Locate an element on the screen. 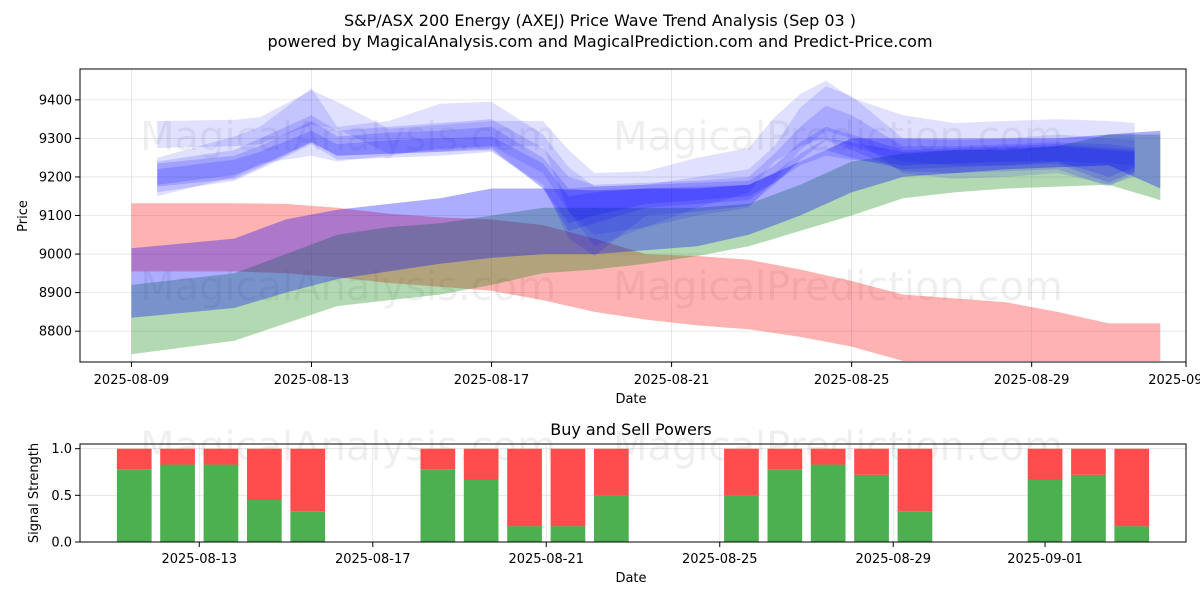  signal-y-tick-label: 1.0 is located at coordinates (61, 449).